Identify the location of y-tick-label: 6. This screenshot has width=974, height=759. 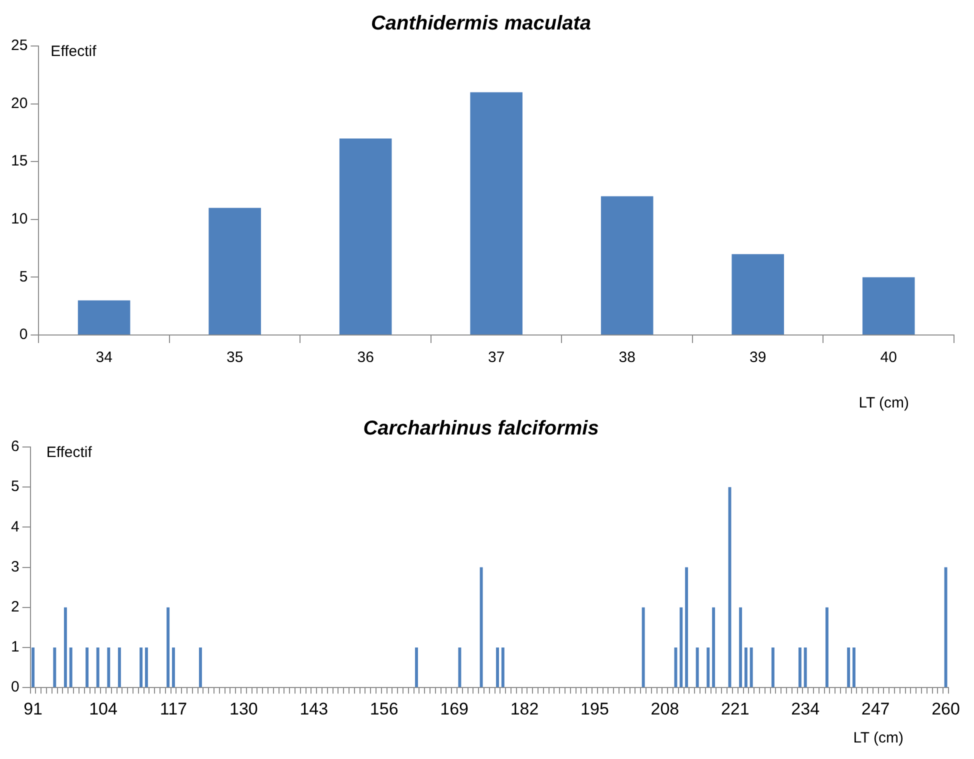
(15, 447).